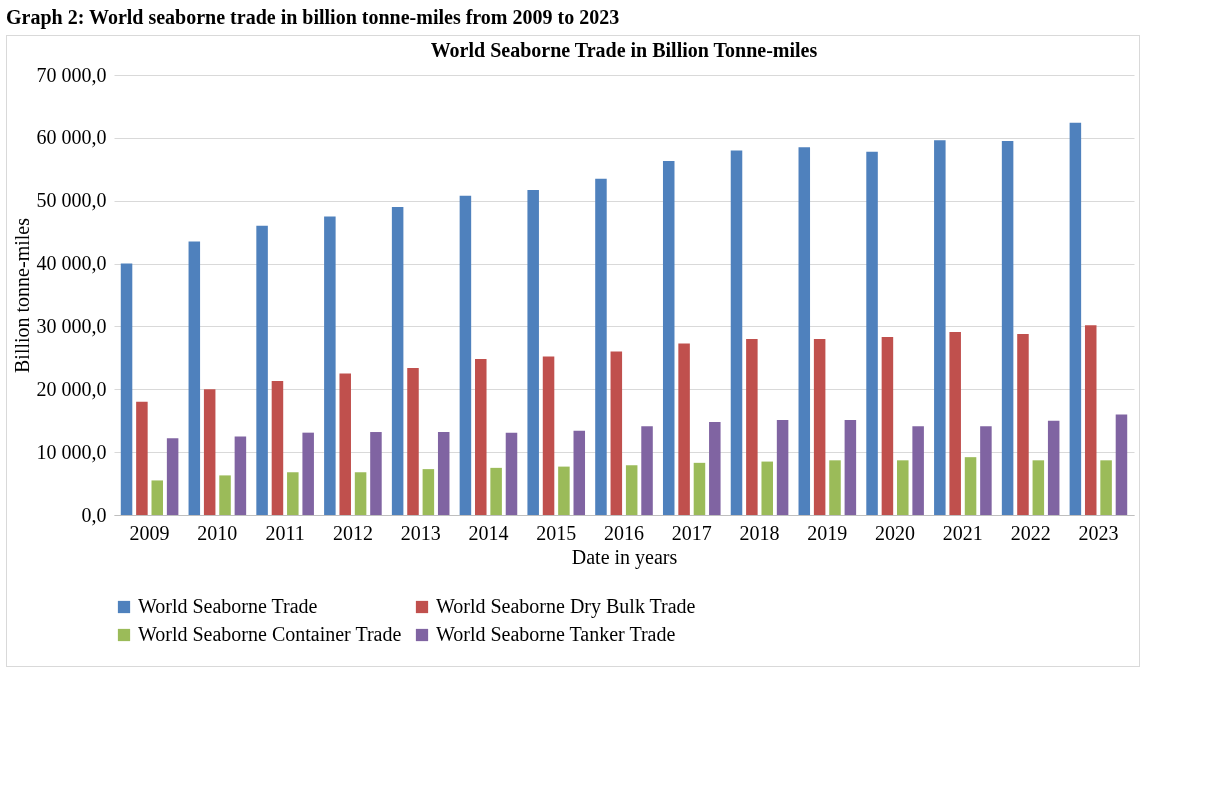 This screenshot has height=812, width=1214. I want to click on y-tick-label: 30 000,0, so click(71, 325).